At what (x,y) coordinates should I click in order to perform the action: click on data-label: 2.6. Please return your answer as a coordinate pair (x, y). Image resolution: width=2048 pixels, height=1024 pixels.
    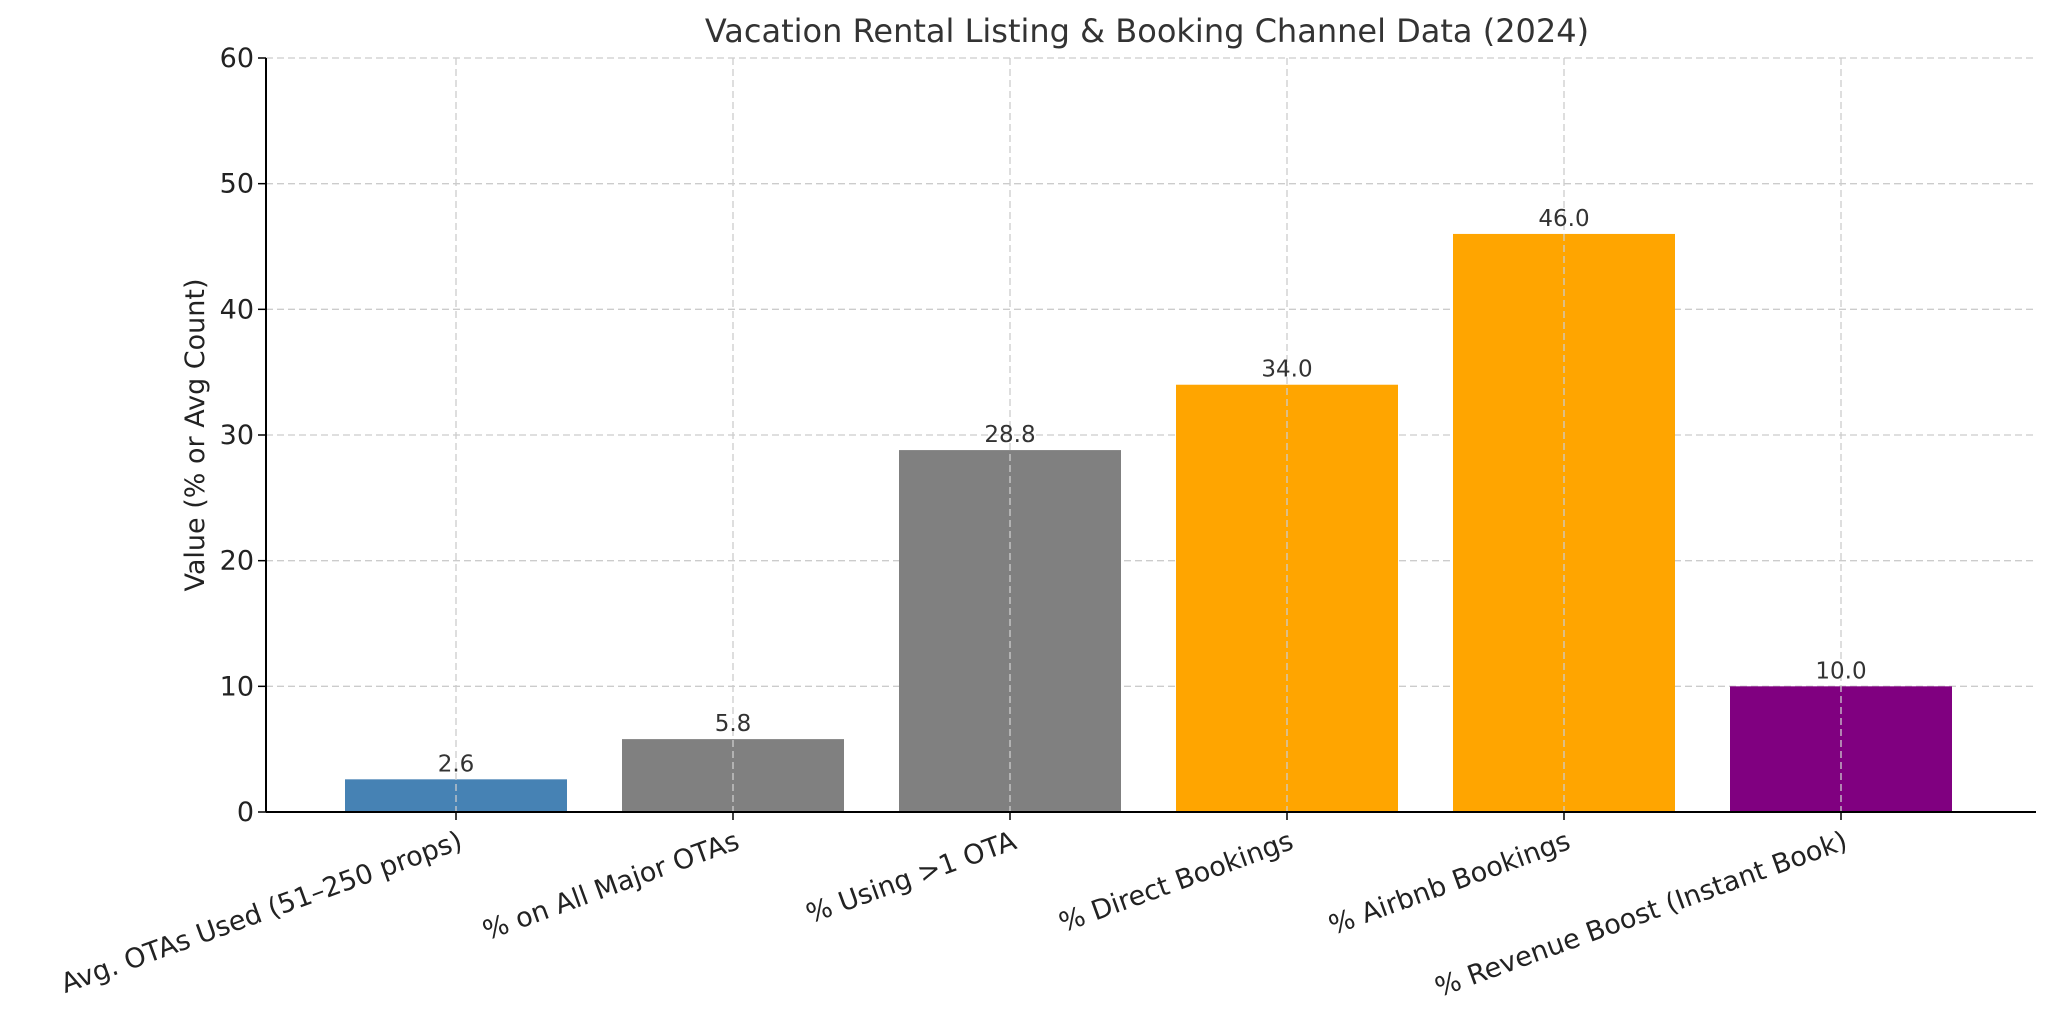
    Looking at the image, I should click on (456, 764).